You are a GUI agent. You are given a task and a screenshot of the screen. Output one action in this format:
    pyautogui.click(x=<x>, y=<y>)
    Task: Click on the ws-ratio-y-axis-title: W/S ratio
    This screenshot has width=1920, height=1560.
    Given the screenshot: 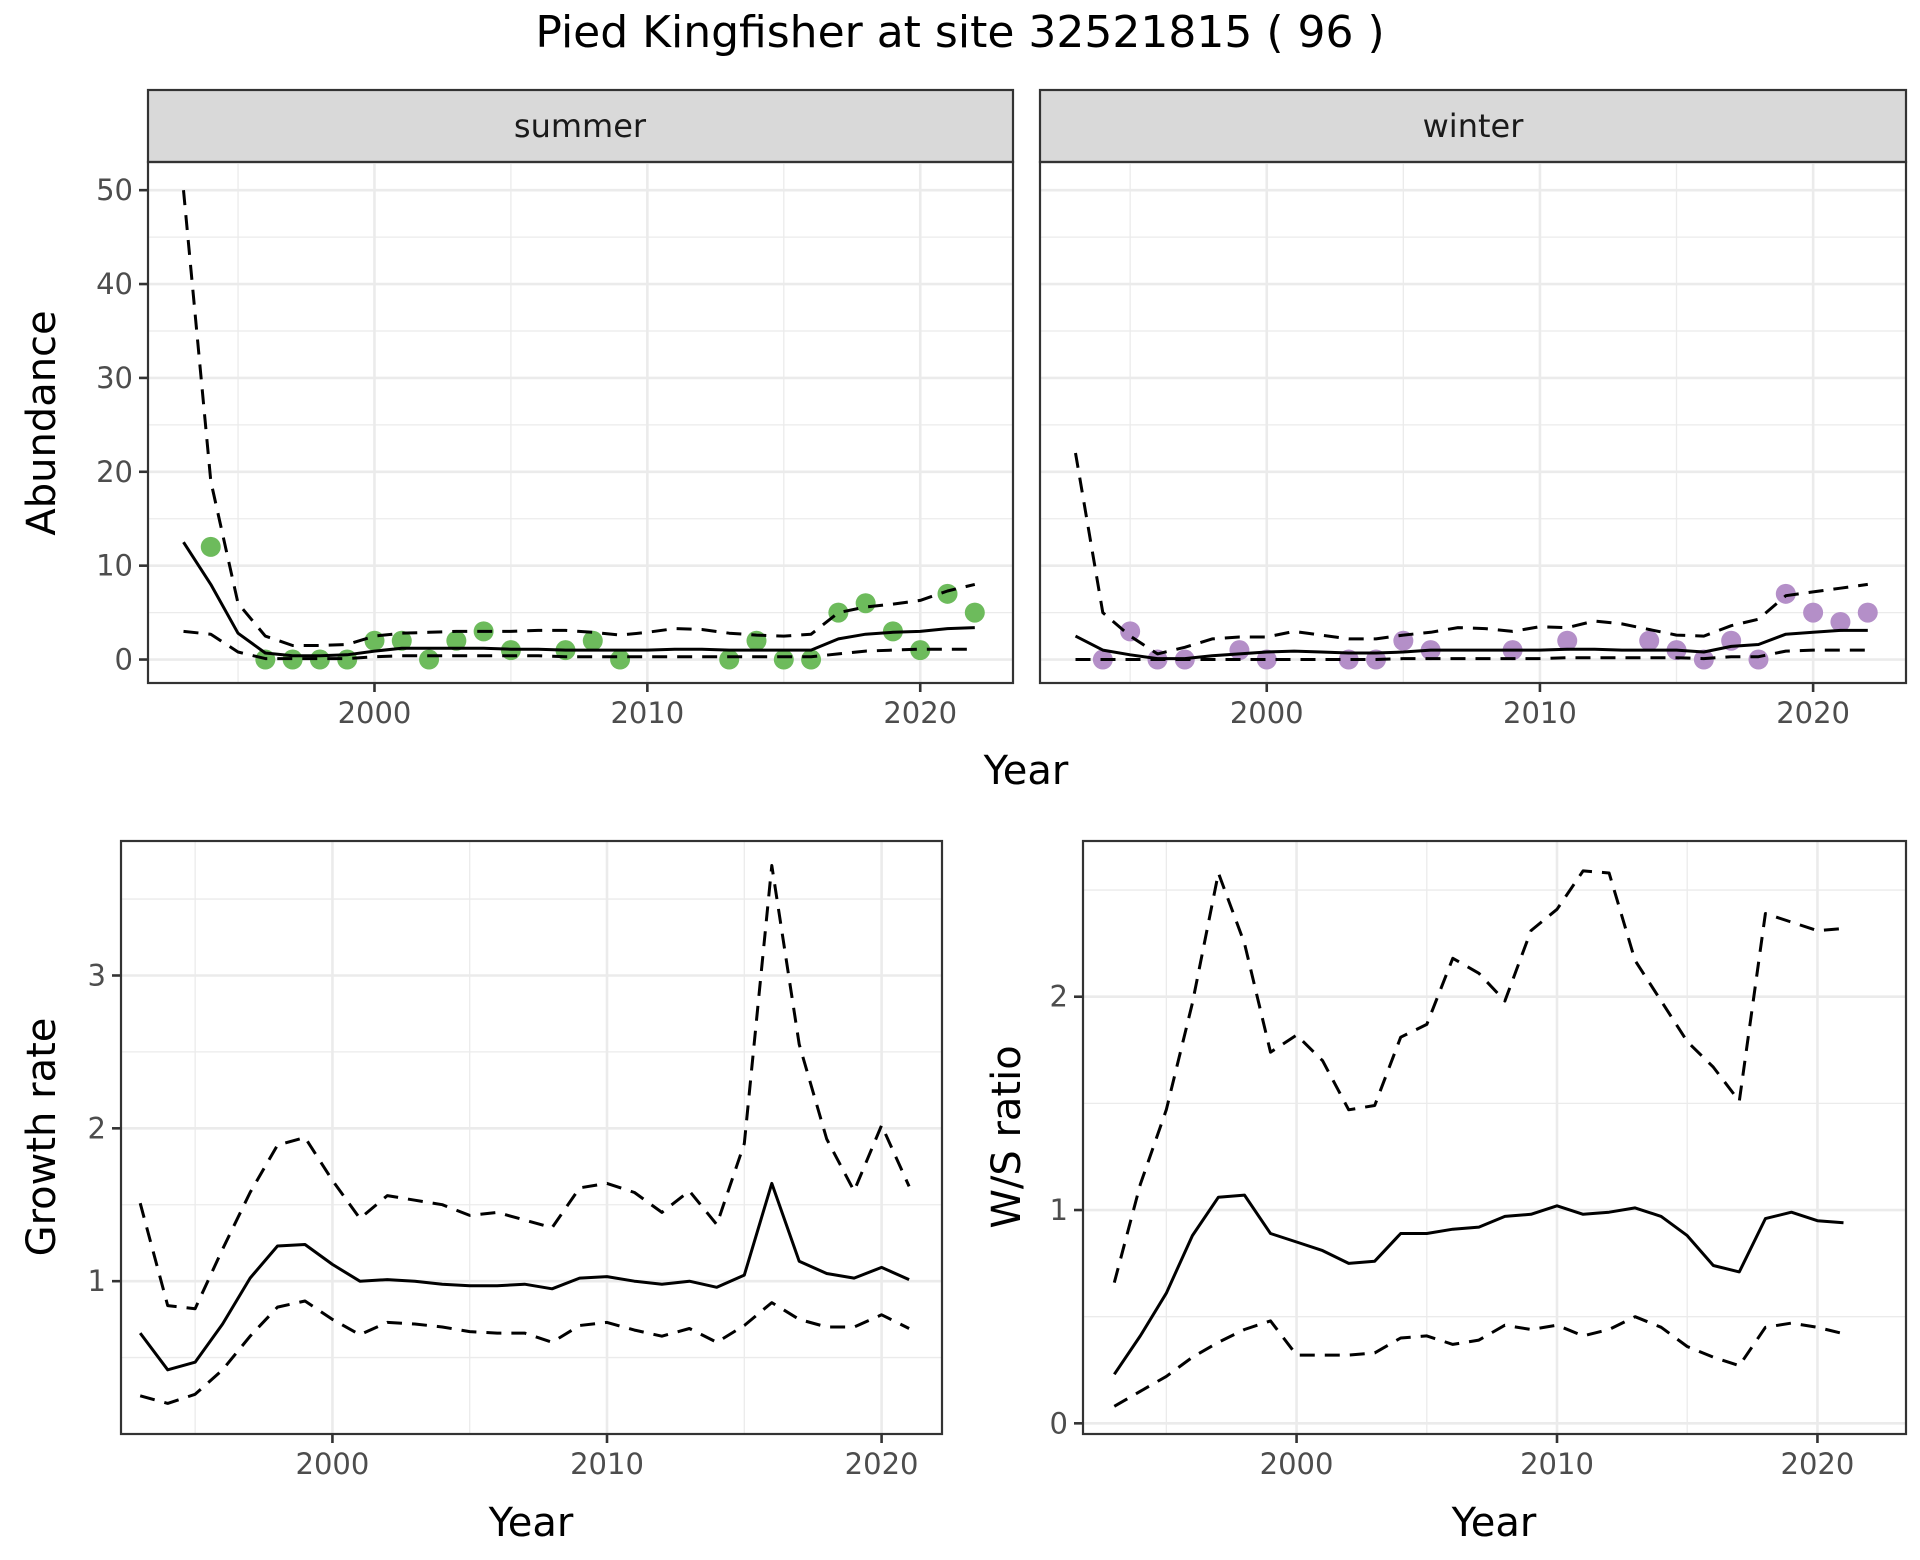 What is the action you would take?
    pyautogui.click(x=1007, y=1136)
    